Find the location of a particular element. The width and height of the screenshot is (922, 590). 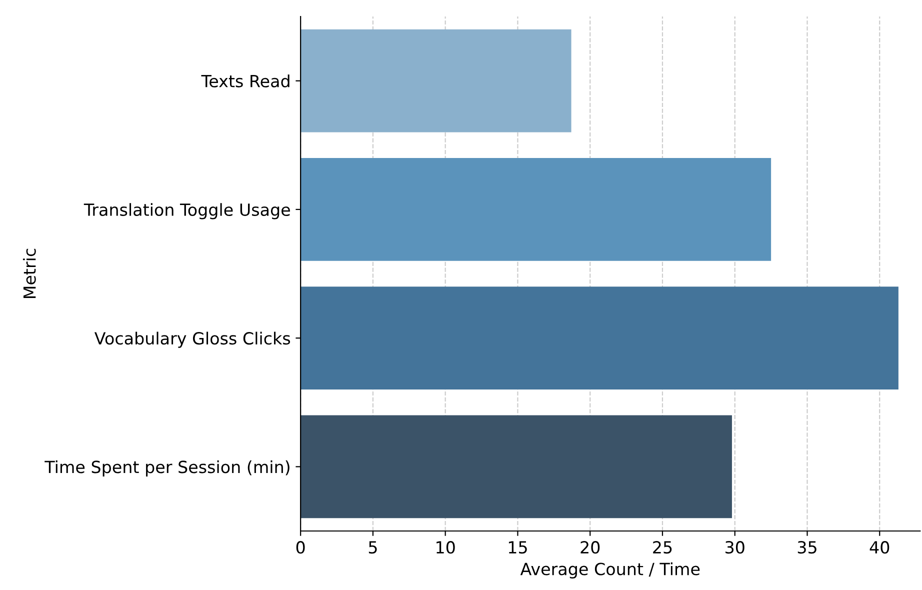

y-tick-label: Vocabulary Gloss Clicks is located at coordinates (192, 340).